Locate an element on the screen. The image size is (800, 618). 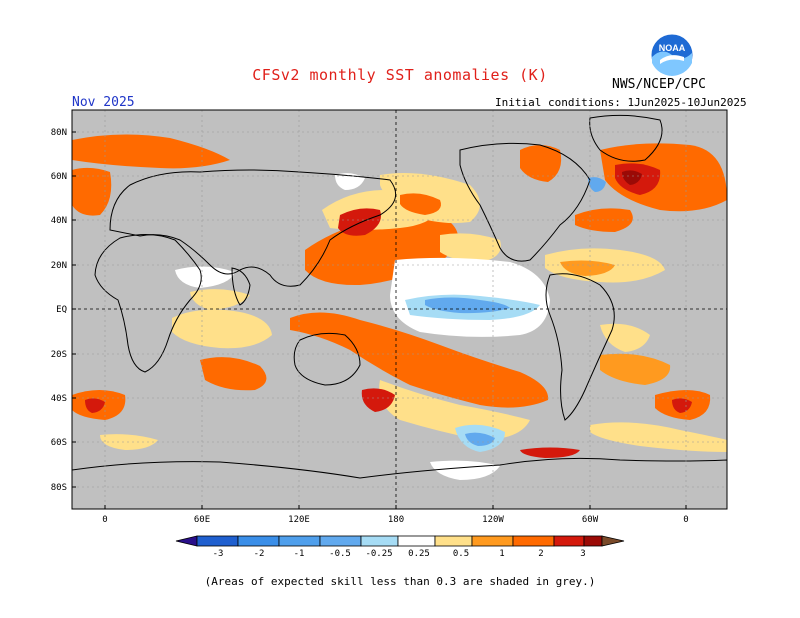
lat-label: 60N is located at coordinates (59, 177).